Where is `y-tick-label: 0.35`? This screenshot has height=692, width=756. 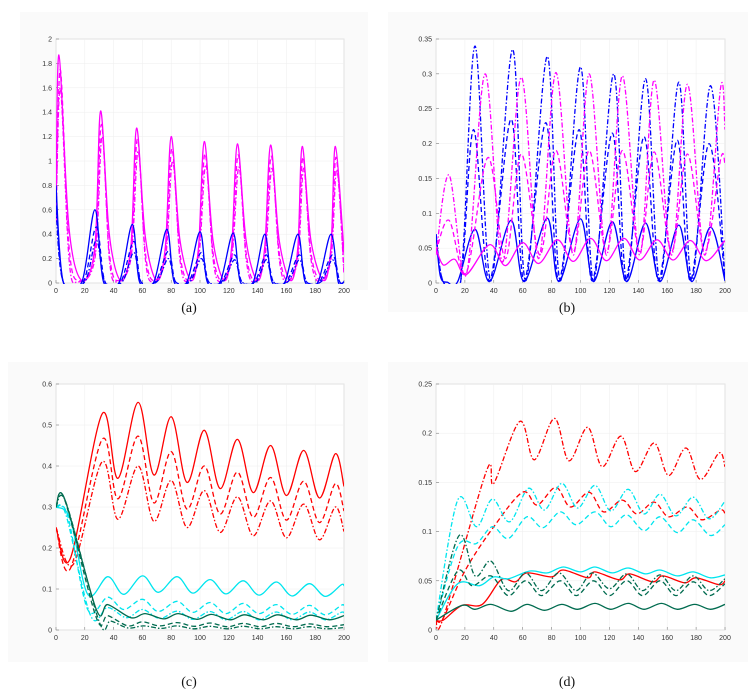 y-tick-label: 0.35 is located at coordinates (425, 40).